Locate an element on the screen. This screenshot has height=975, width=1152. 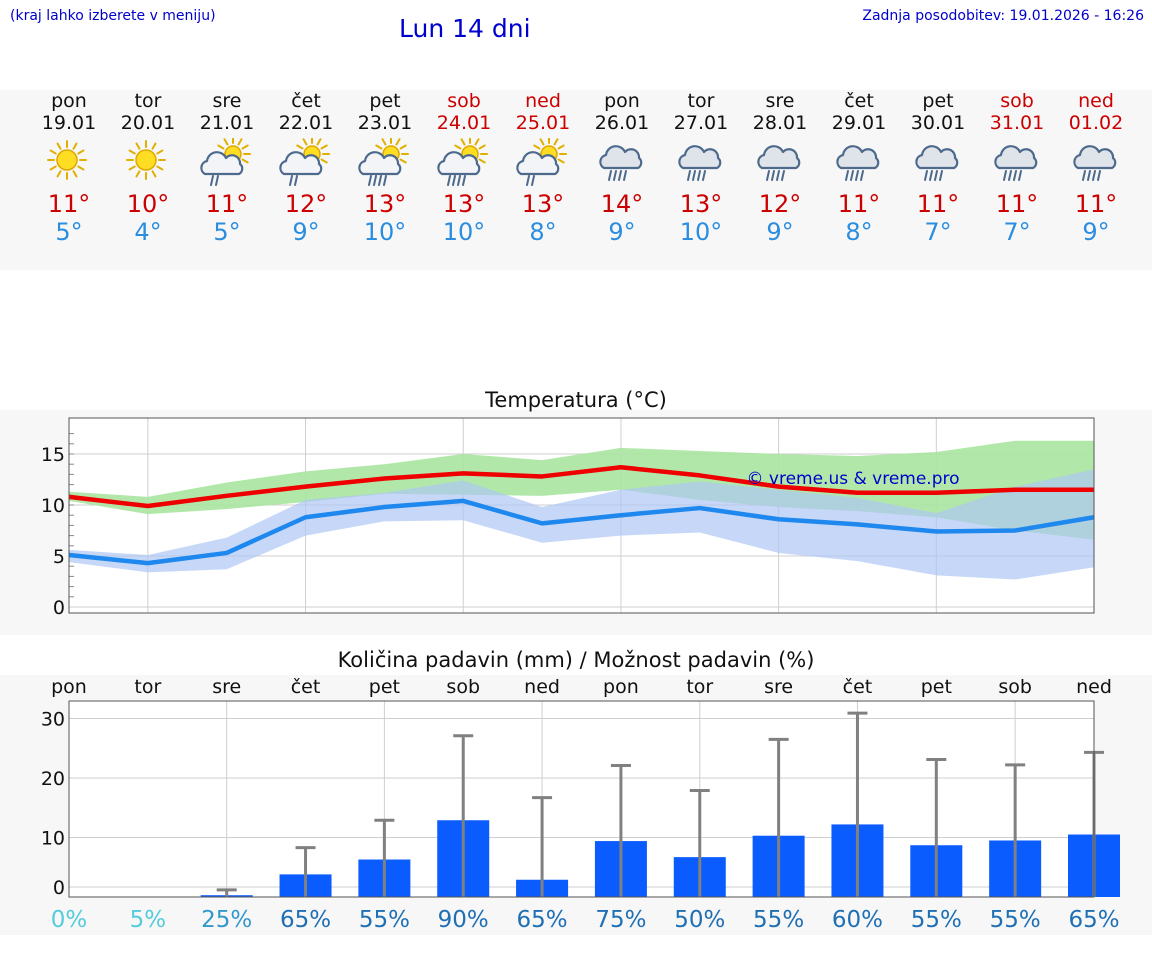
precip-probability-label: 90% is located at coordinates (463, 920).